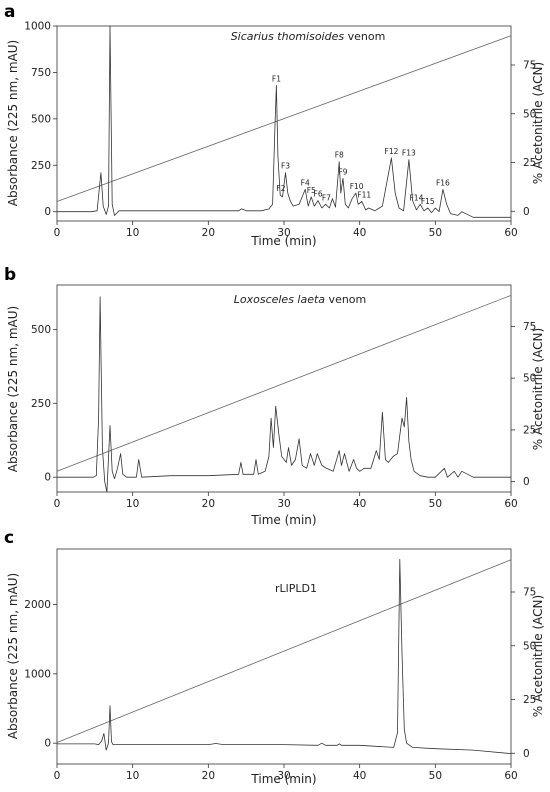  I want to click on peak-label: F14, so click(416, 197).